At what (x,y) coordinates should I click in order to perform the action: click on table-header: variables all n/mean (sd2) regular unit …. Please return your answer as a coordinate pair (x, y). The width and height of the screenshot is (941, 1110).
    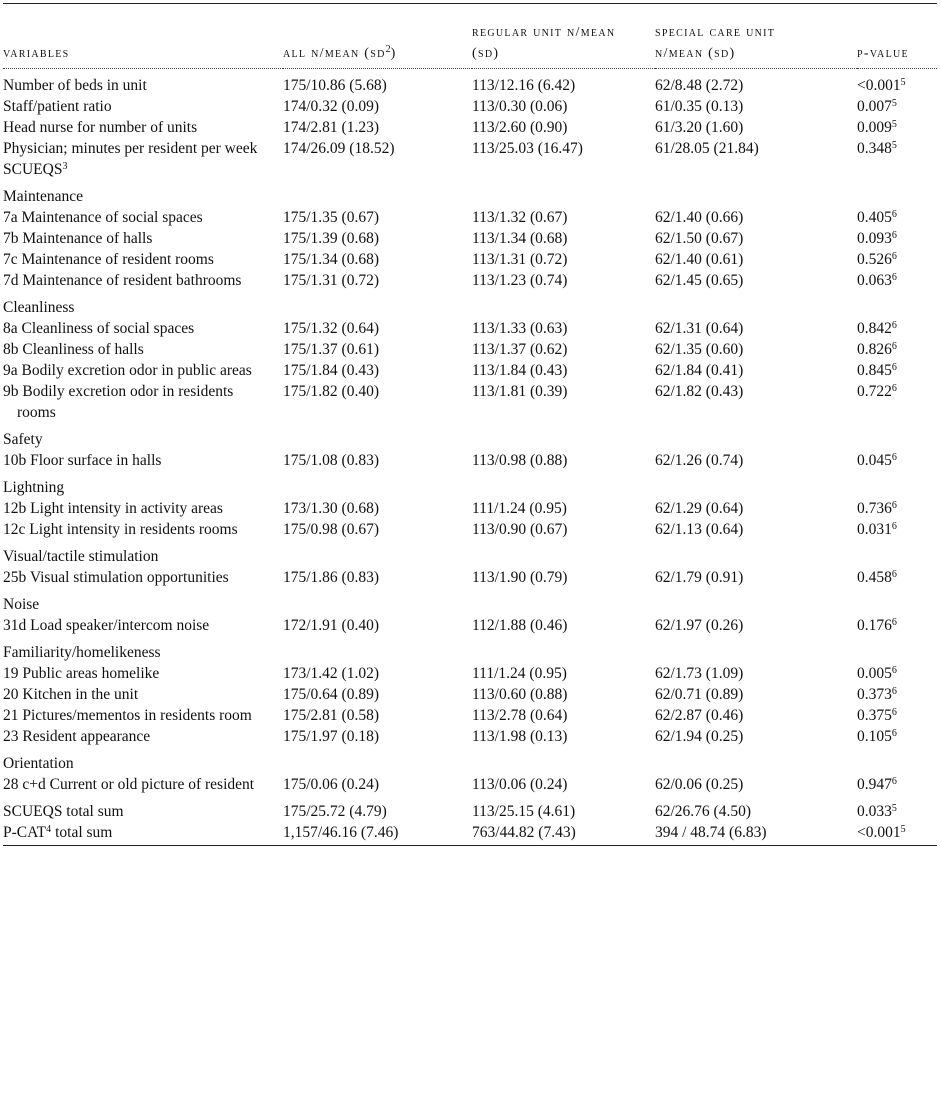
    Looking at the image, I should click on (470, 36).